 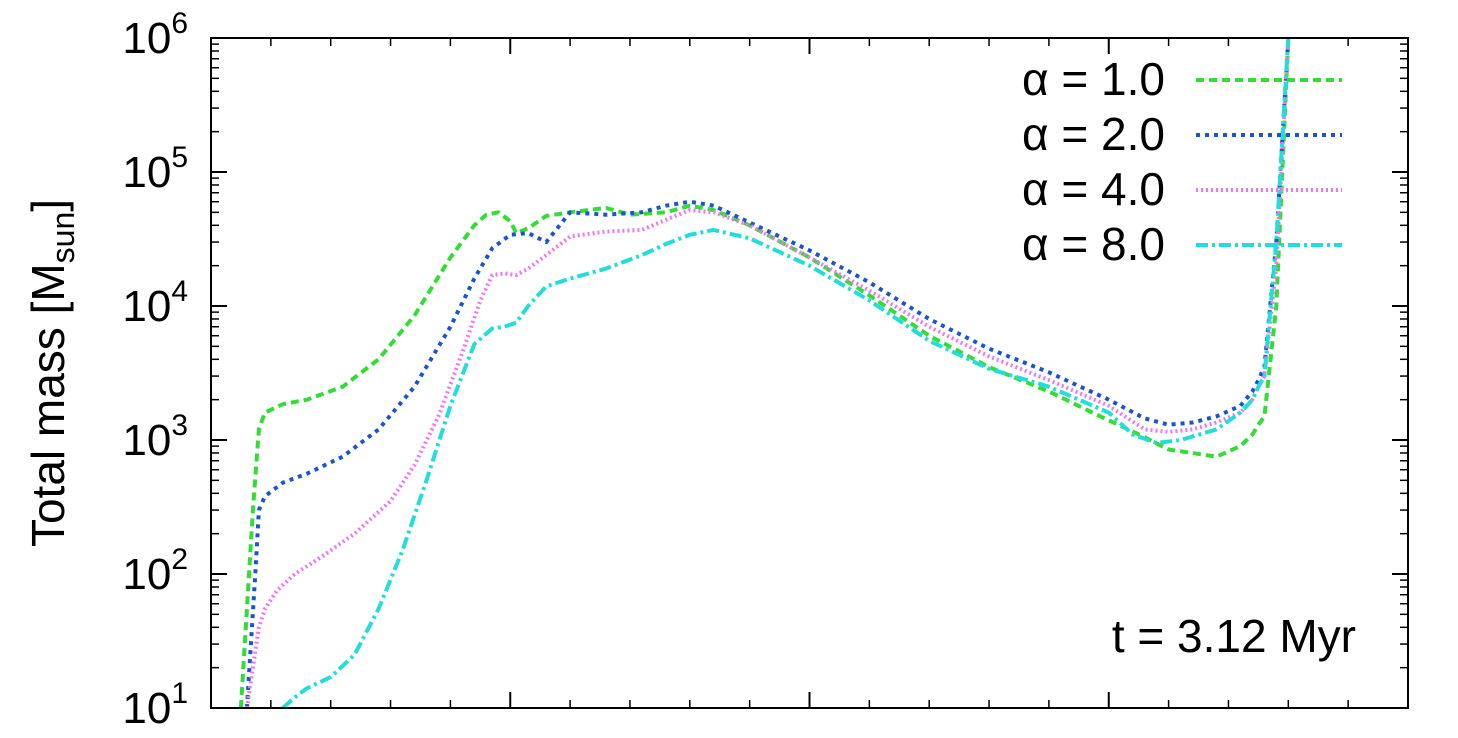 I want to click on y-axis-title-subscript: sun, so click(x=63, y=238).